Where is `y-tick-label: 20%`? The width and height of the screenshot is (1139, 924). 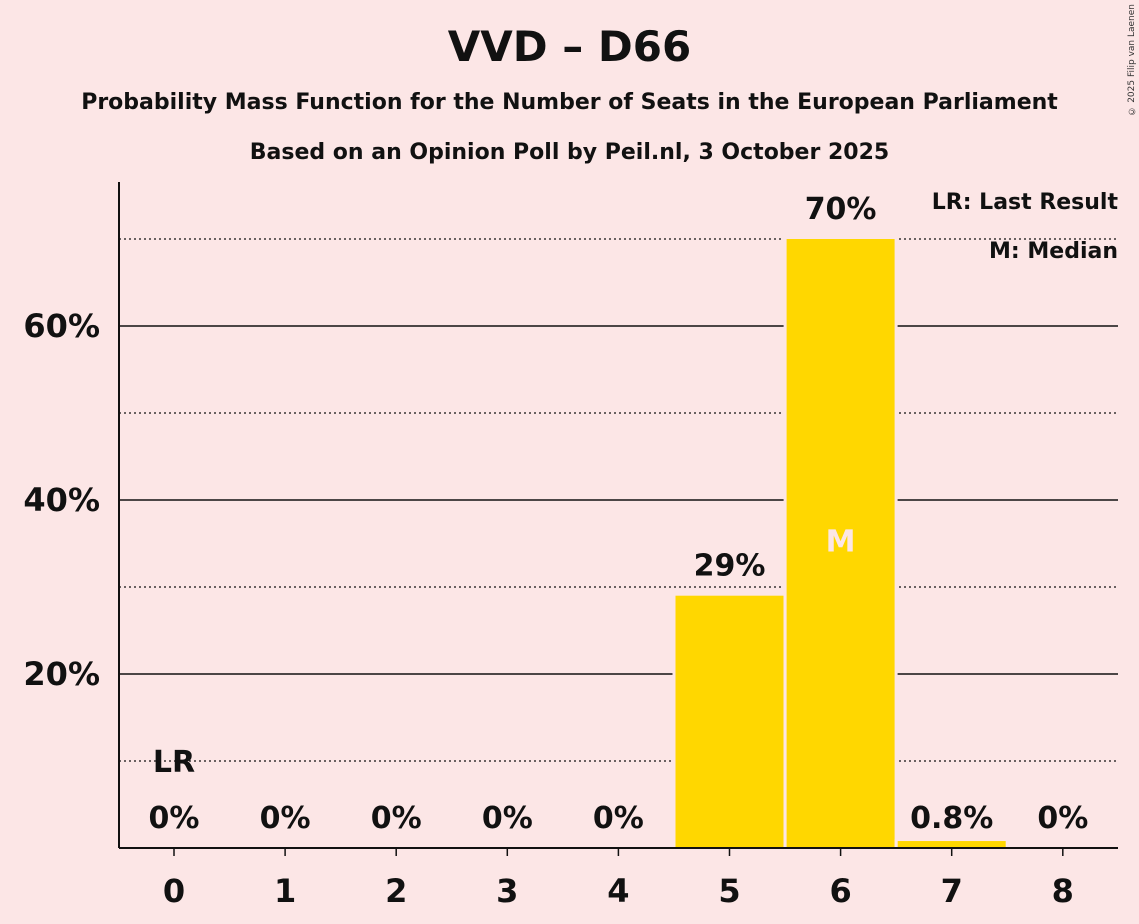 y-tick-label: 20% is located at coordinates (61, 674).